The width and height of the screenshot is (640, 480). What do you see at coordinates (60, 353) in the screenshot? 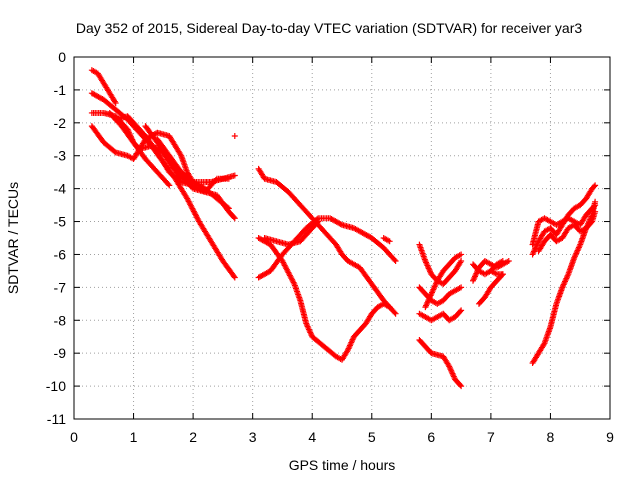
I see `y-tick-label: -9` at bounding box center [60, 353].